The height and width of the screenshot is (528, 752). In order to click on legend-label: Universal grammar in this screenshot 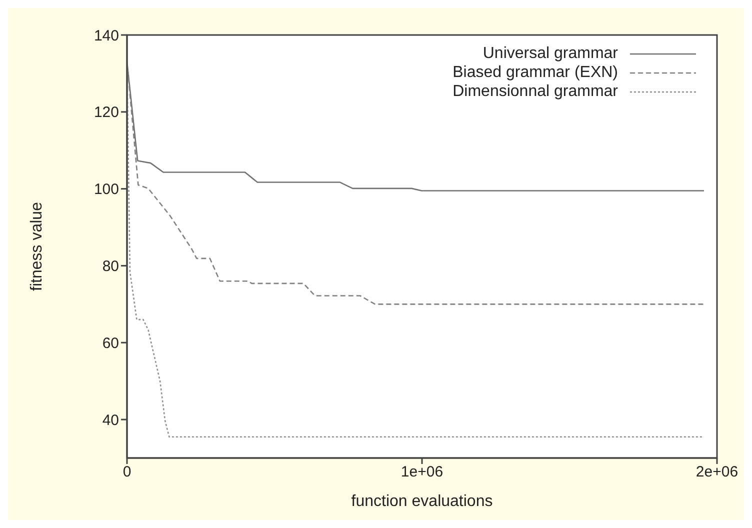, I will do `click(550, 53)`.